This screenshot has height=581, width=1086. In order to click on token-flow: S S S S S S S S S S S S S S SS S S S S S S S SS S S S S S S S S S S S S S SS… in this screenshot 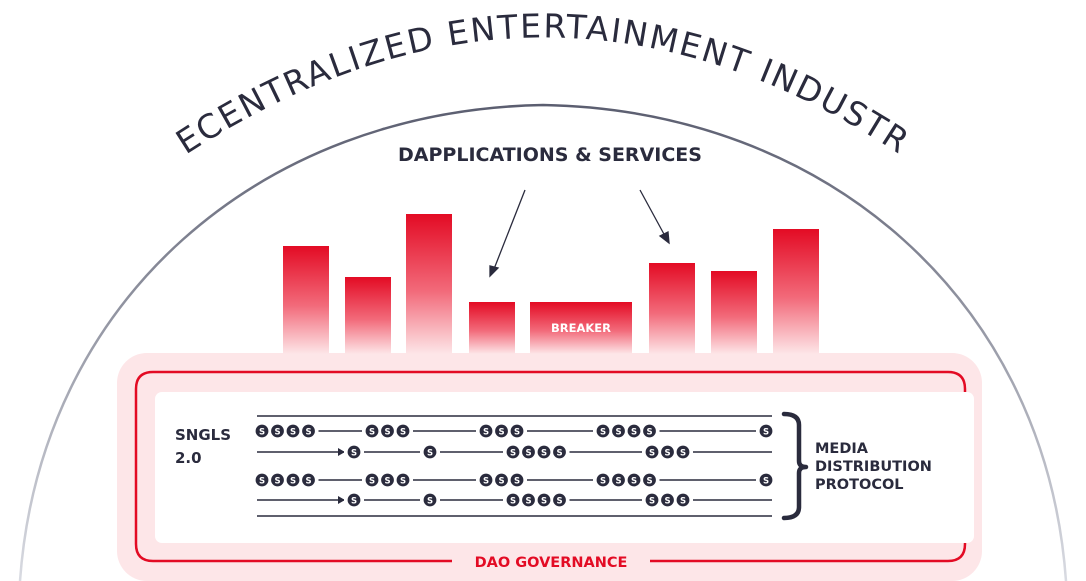, I will do `click(514, 466)`.